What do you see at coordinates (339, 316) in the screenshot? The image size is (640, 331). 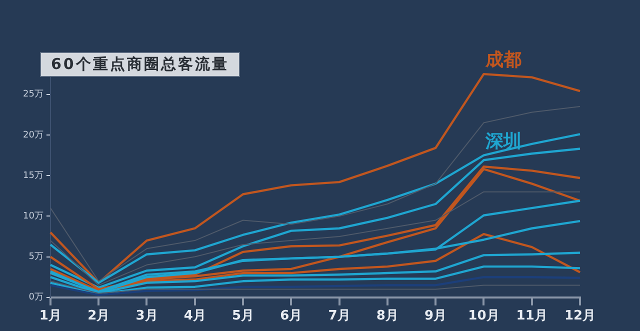 I see `x-tick-label: 7月` at bounding box center [339, 316].